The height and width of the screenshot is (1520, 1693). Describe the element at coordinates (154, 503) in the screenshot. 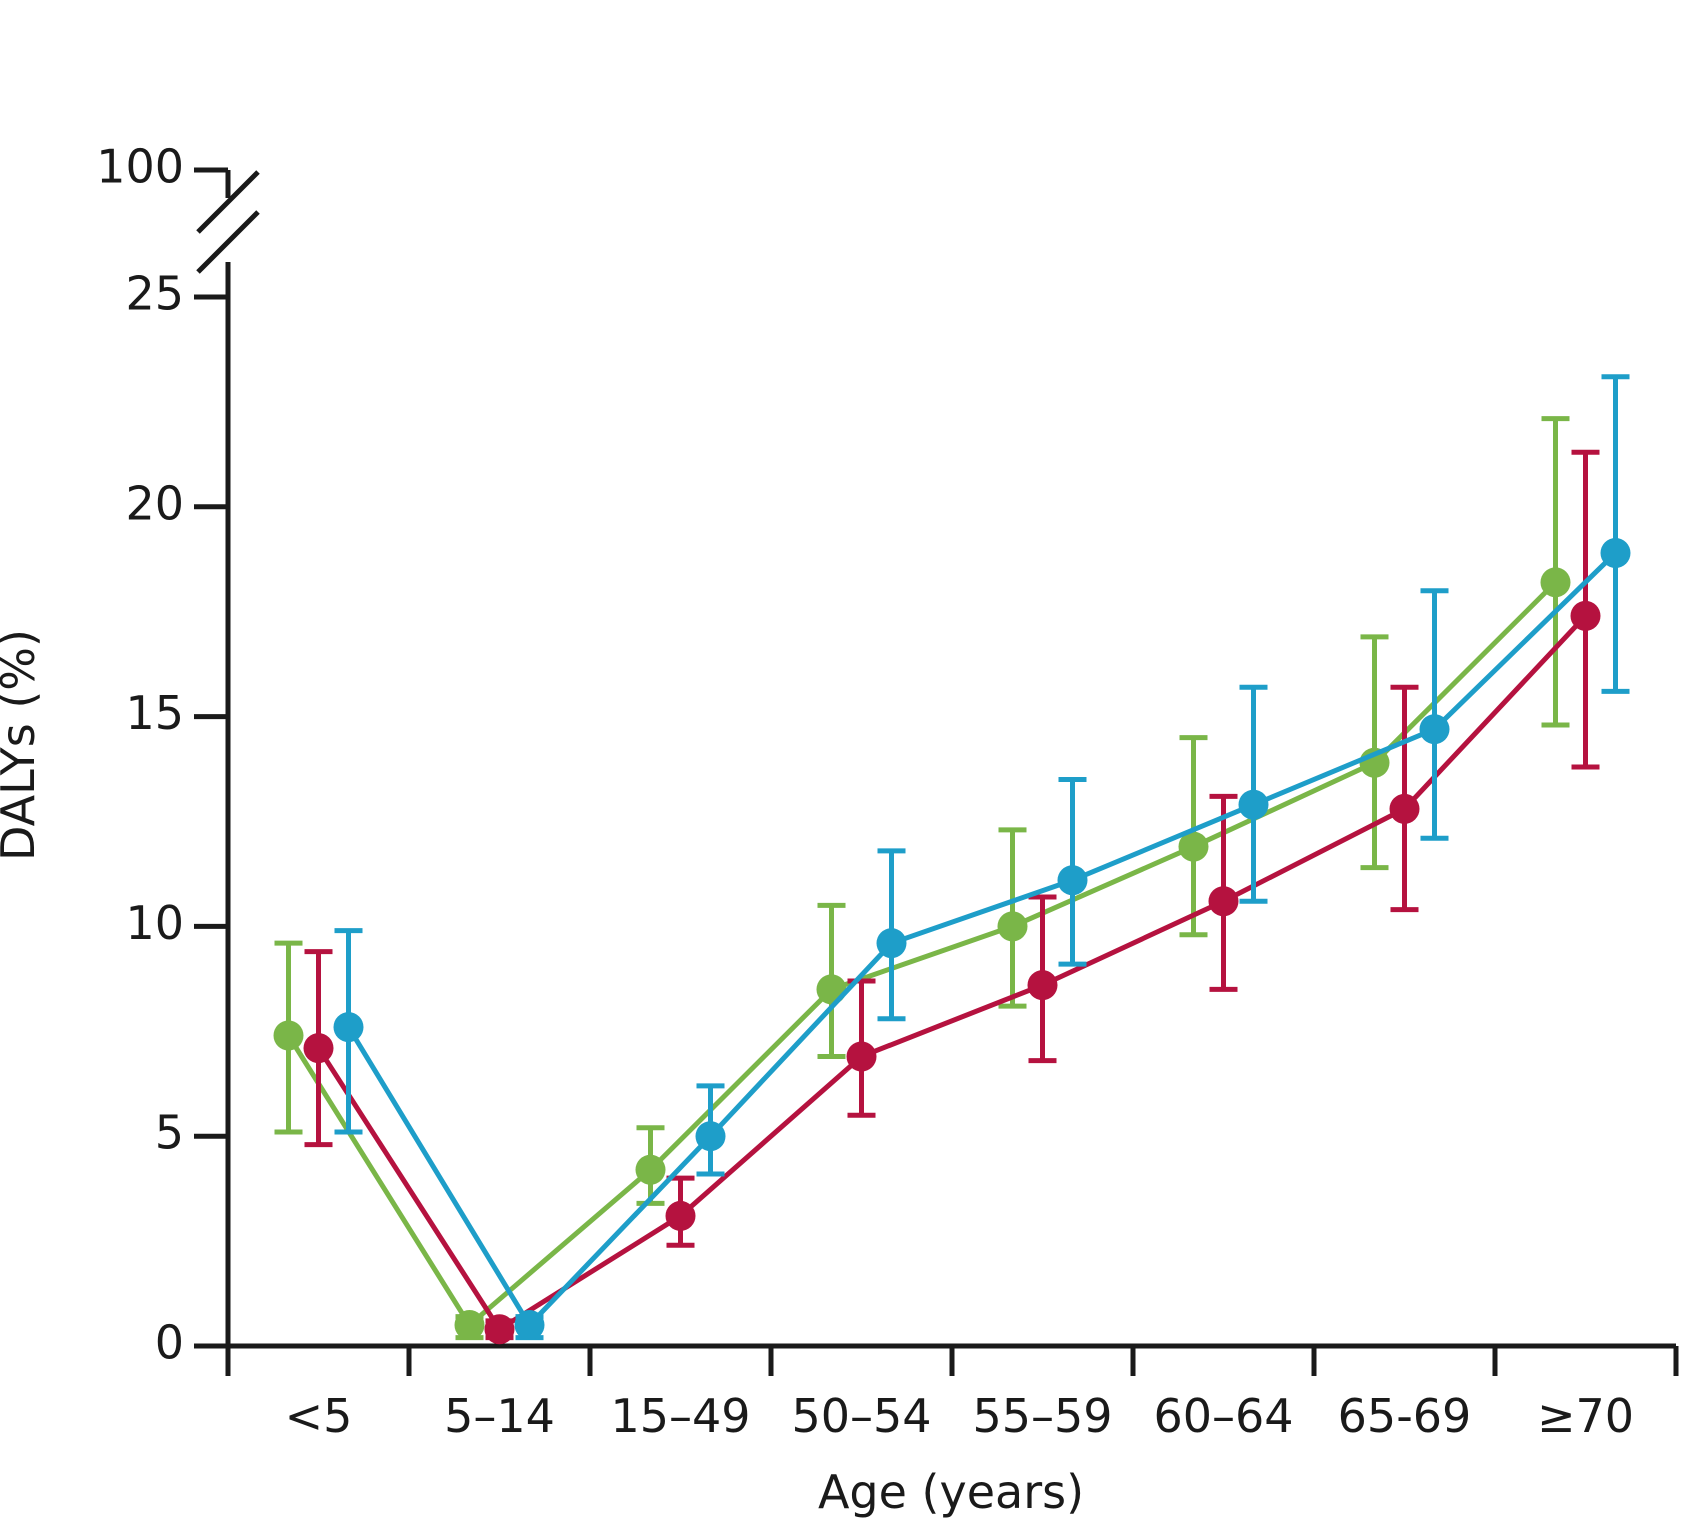

I see `y-tick-label-20: 20` at that location.